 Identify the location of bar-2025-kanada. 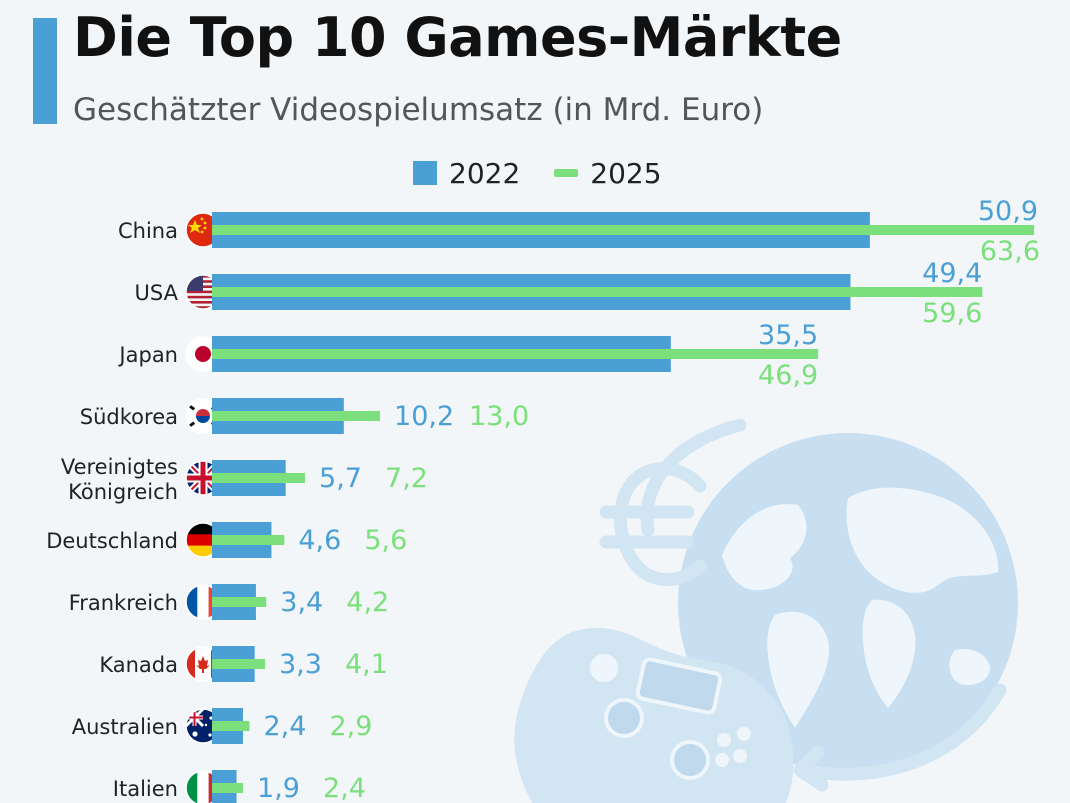
(238, 664).